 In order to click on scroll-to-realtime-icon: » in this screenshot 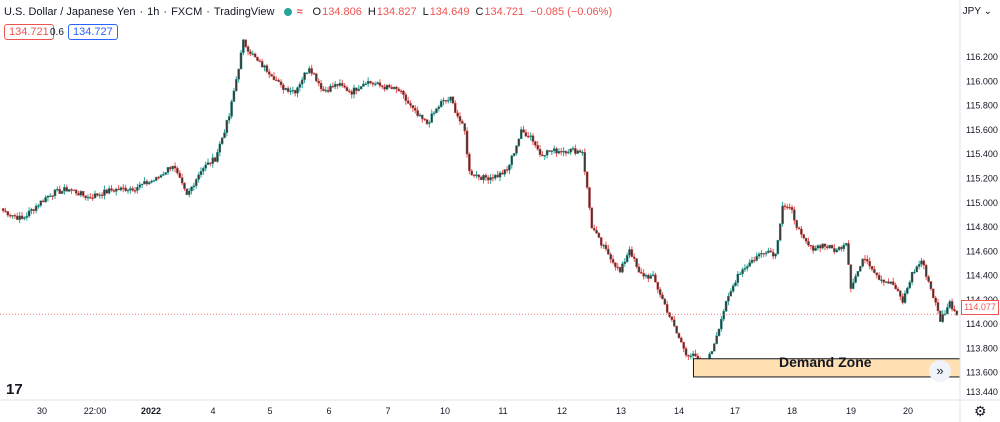, I will do `click(940, 371)`.